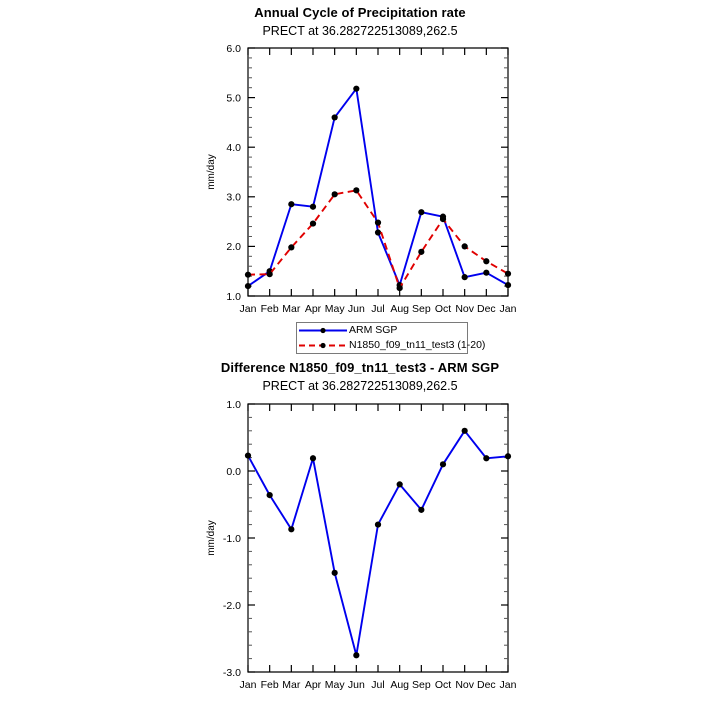 The width and height of the screenshot is (720, 720). I want to click on svg-text: 3.0, so click(233, 198).